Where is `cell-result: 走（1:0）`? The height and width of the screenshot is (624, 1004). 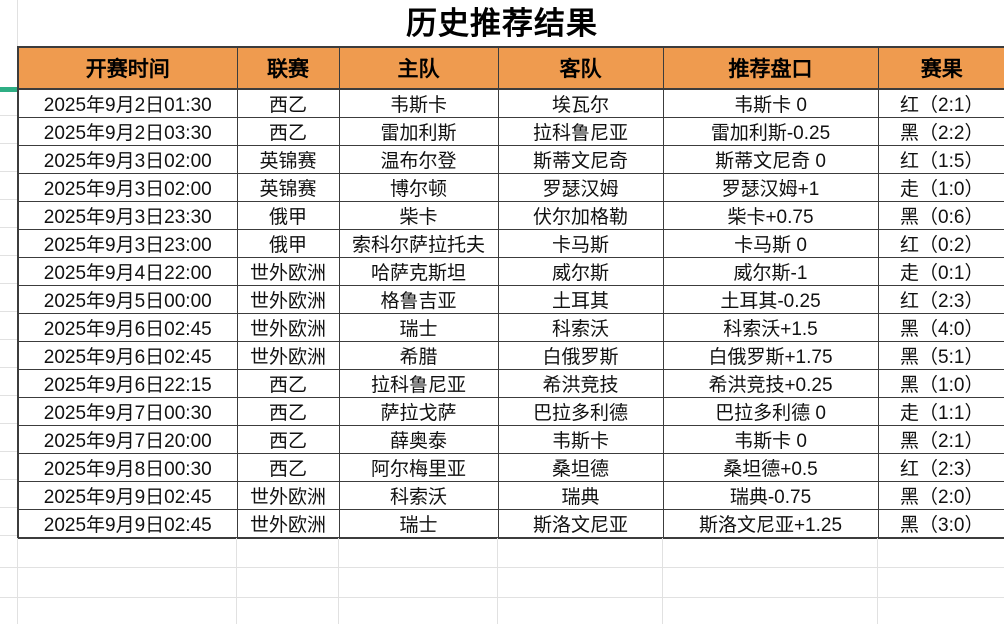 cell-result: 走（1:0） is located at coordinates (940, 187).